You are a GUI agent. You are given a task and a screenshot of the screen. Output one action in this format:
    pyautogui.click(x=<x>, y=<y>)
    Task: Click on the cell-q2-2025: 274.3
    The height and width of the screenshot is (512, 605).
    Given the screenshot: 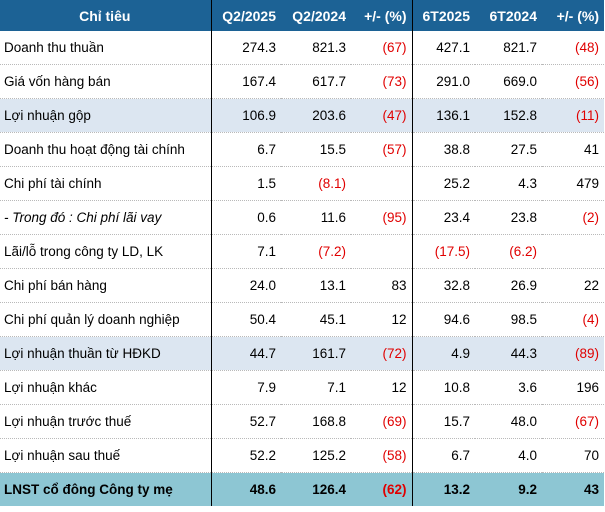 What is the action you would take?
    pyautogui.click(x=246, y=48)
    